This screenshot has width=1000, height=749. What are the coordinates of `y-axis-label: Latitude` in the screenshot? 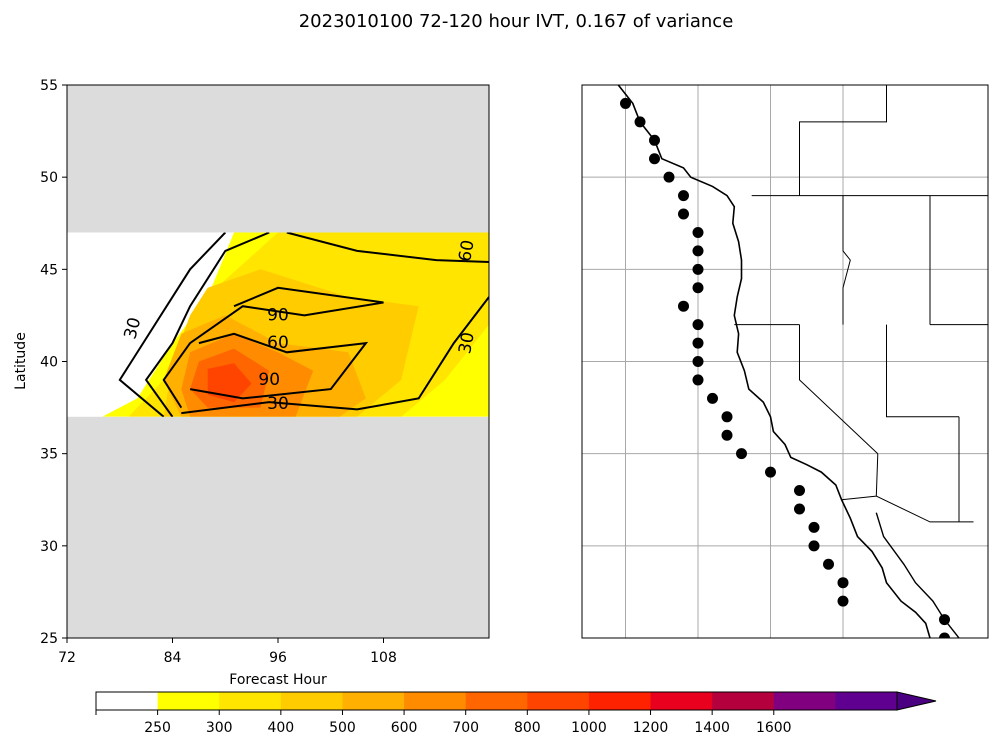 It's located at (21, 361).